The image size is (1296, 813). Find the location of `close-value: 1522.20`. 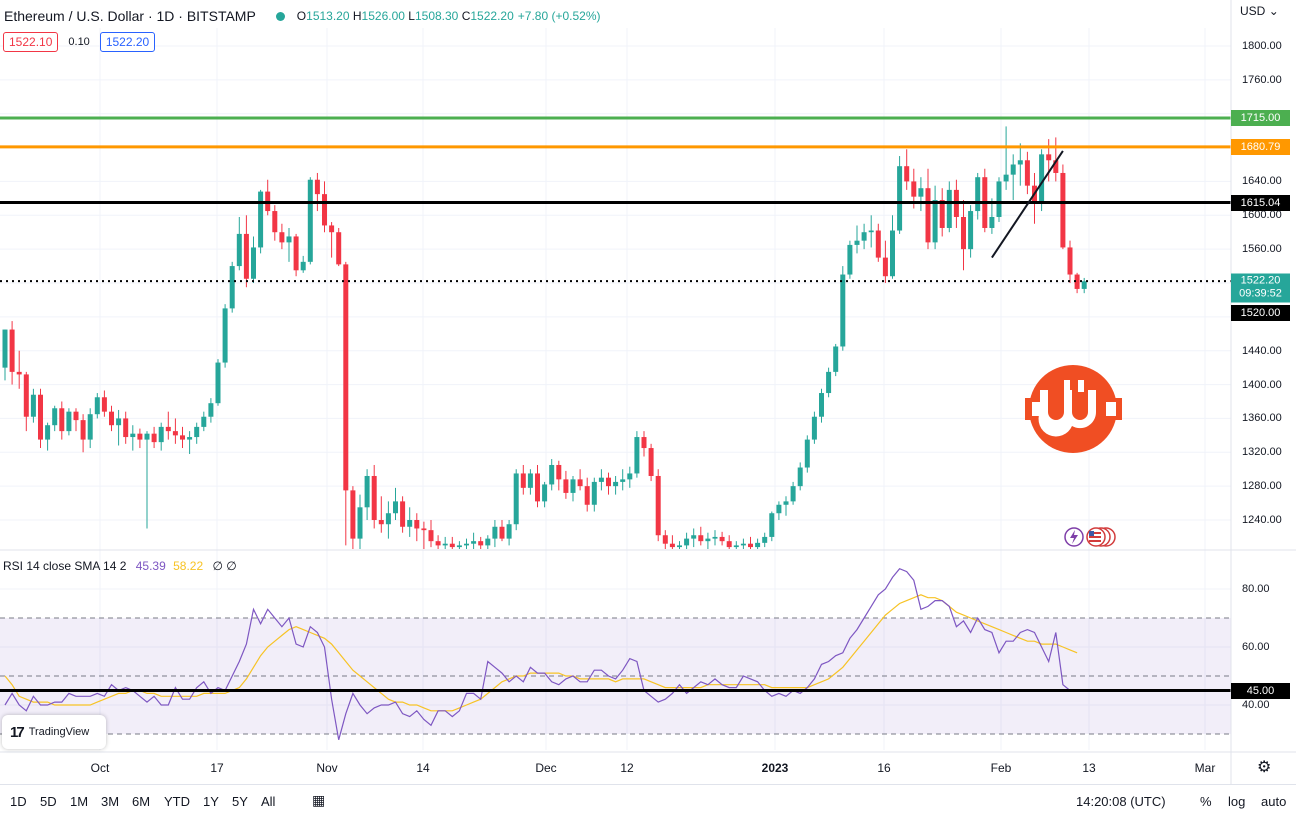

close-value: 1522.20 is located at coordinates (492, 16).